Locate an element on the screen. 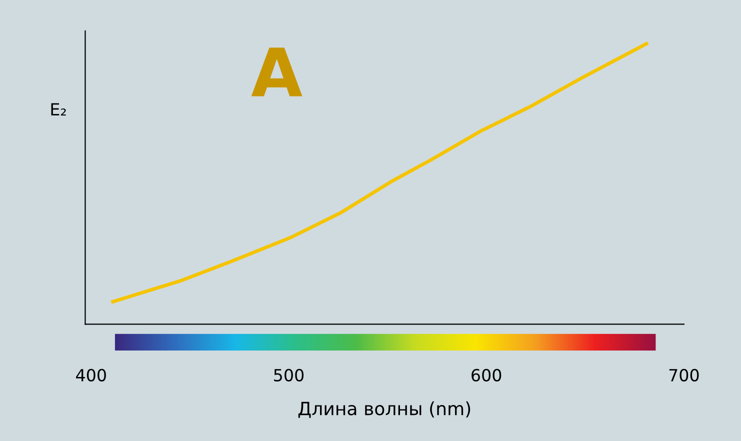  x-axis-title: Длина волны (nm) is located at coordinates (384, 409).